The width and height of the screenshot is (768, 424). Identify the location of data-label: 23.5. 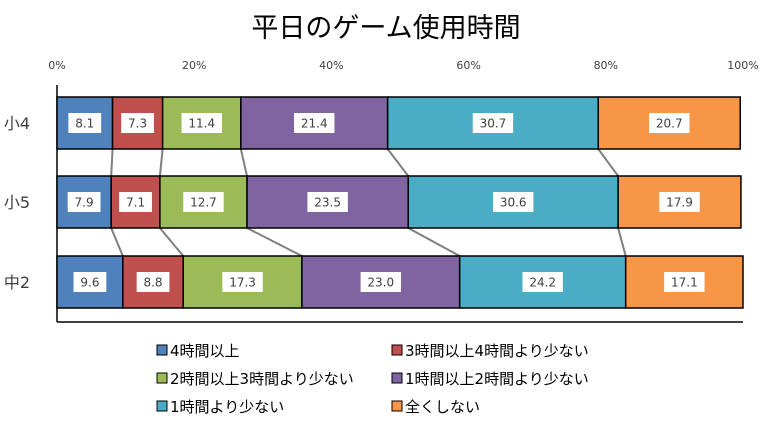
(327, 203).